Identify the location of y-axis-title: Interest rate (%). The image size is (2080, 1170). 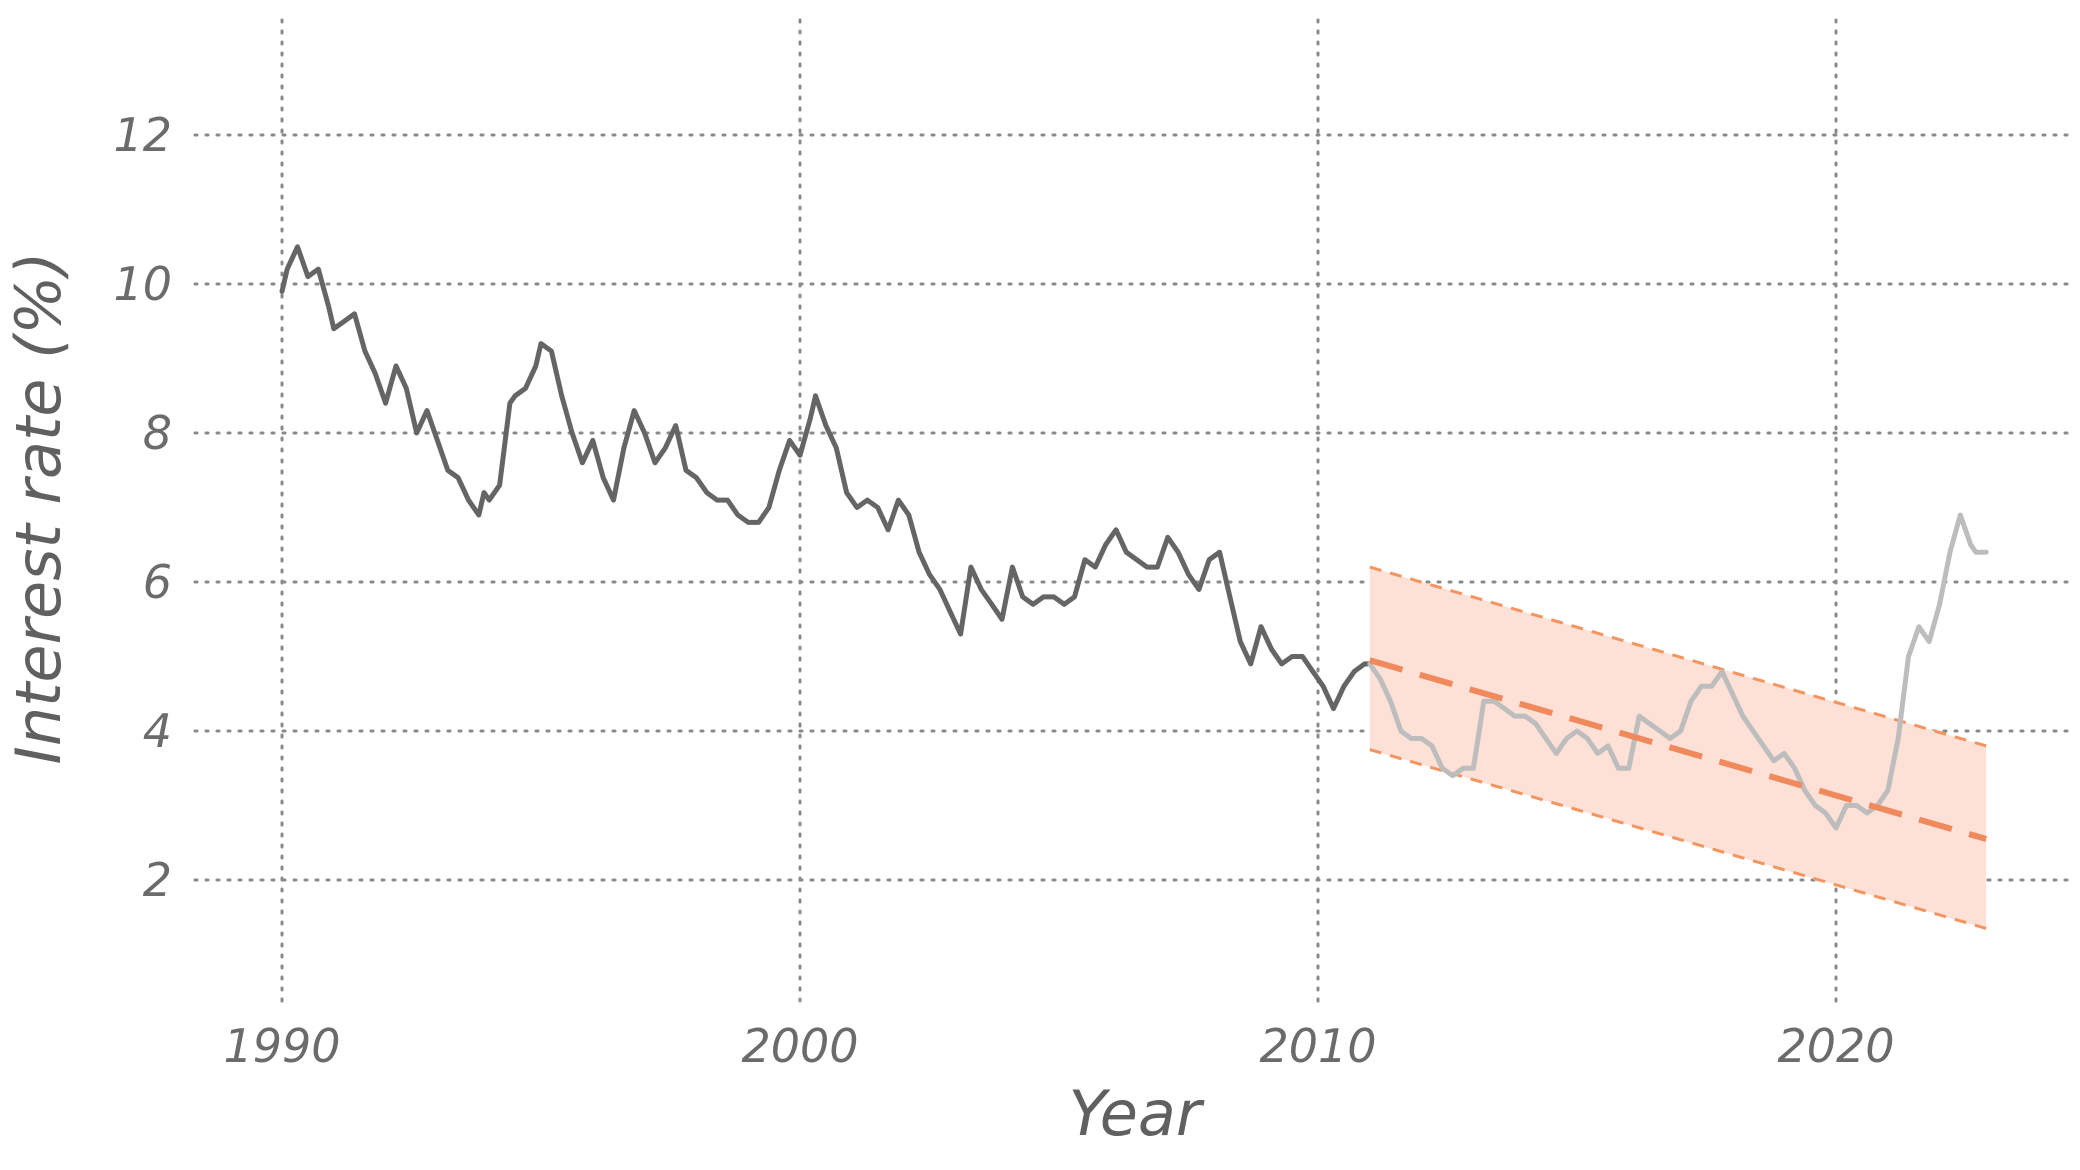
(38, 508).